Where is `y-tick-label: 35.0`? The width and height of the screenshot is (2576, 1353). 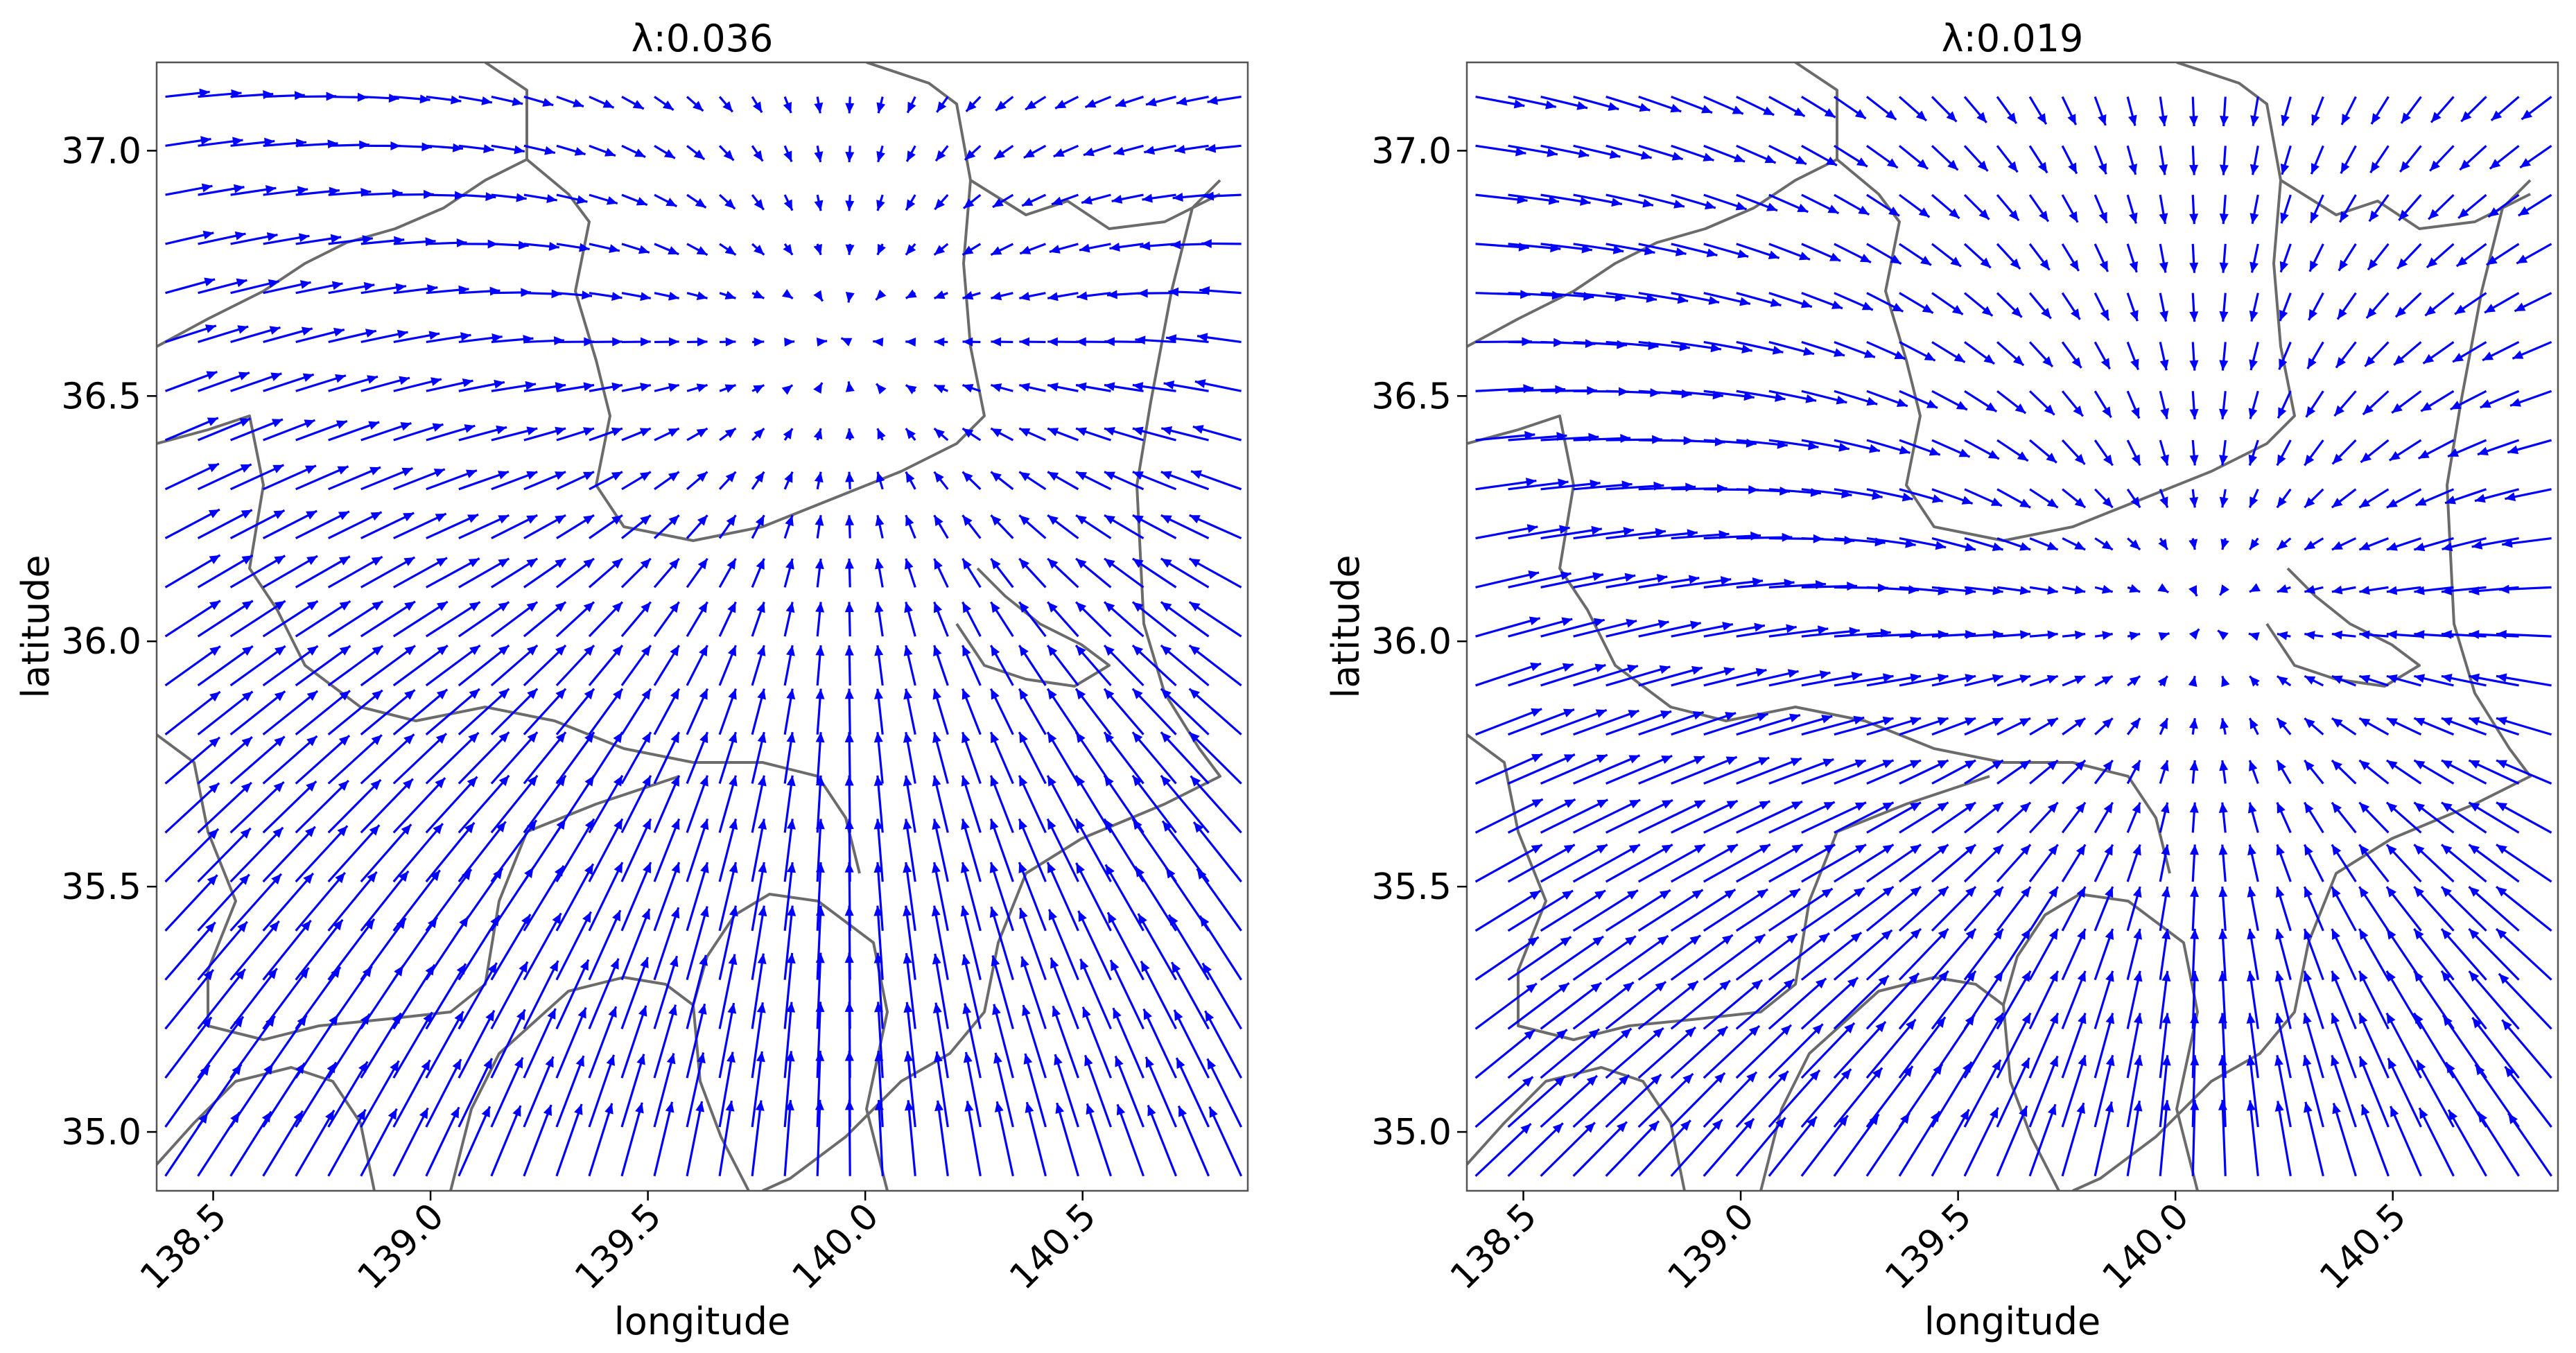
y-tick-label: 35.0 is located at coordinates (1411, 1132).